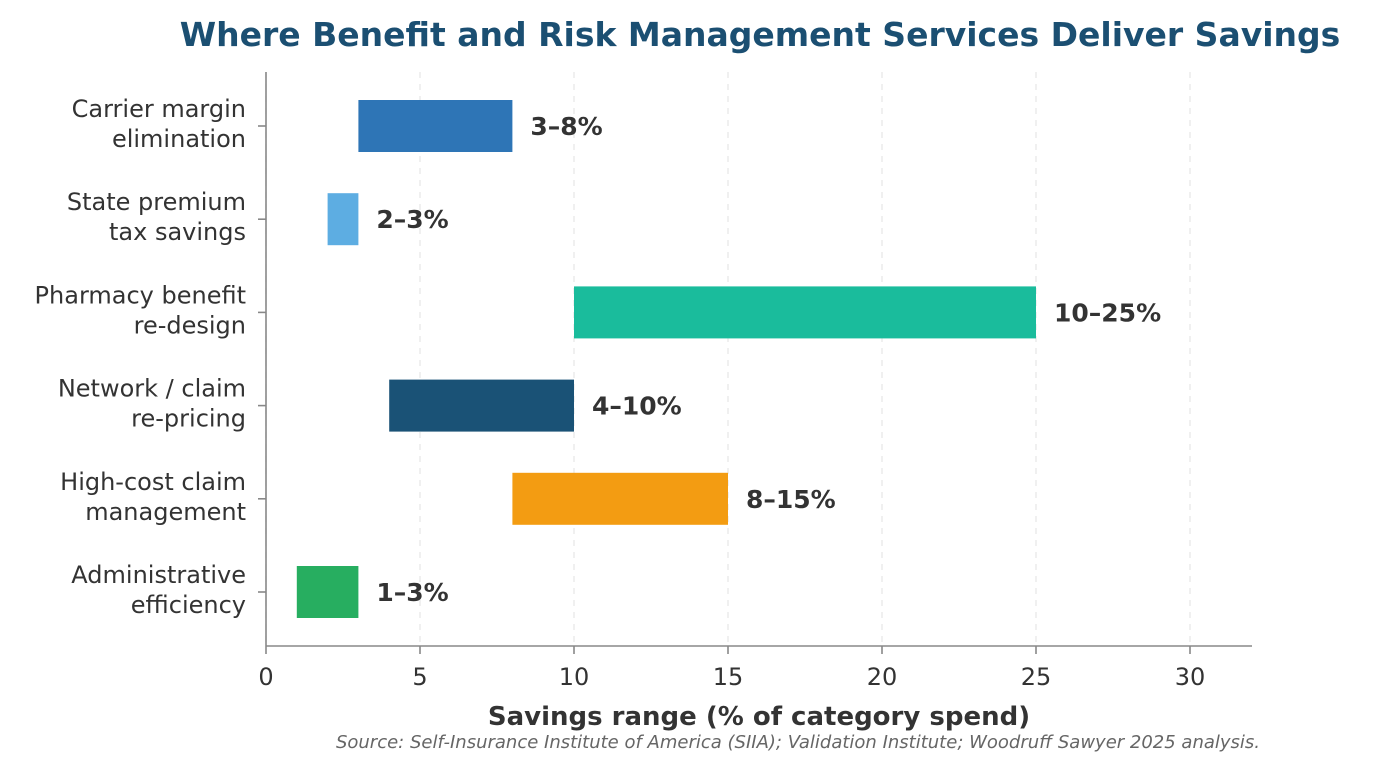 This screenshot has width=1400, height=772. What do you see at coordinates (1036, 677) in the screenshot?
I see `x-tick-label: 25` at bounding box center [1036, 677].